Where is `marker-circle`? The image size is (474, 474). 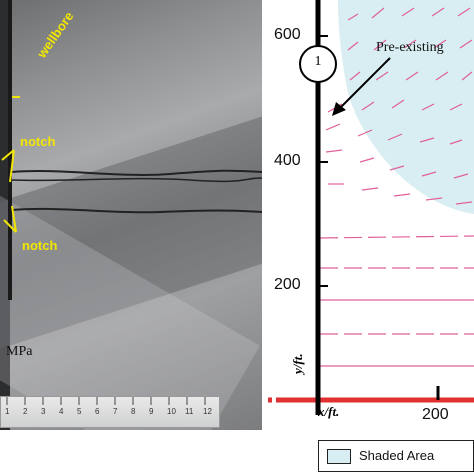
marker-circle is located at coordinates (318, 64).